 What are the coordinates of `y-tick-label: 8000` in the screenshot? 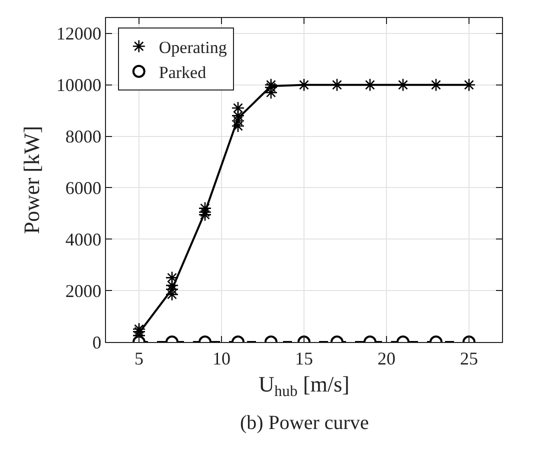 It's located at (83, 136).